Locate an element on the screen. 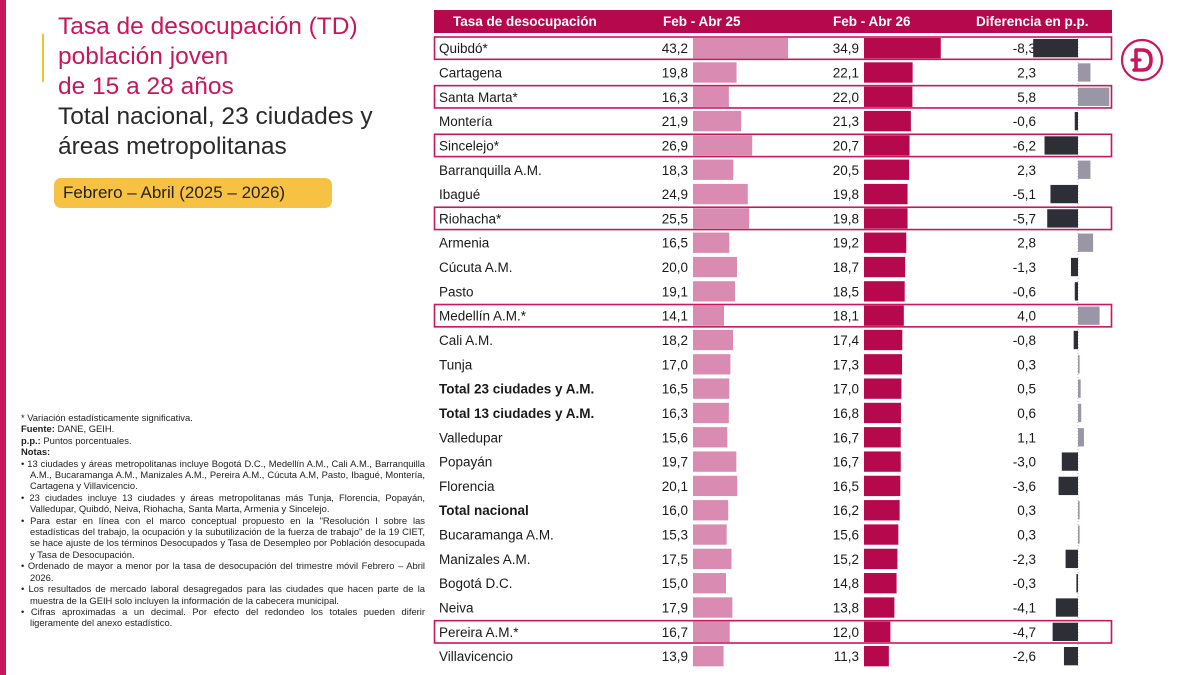 The width and height of the screenshot is (1200, 675). diff-label: -3,6 is located at coordinates (1024, 486).